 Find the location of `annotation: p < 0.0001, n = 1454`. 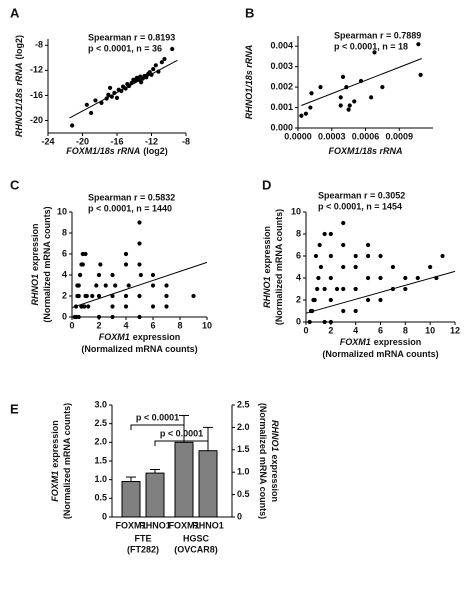

annotation: p < 0.0001, n = 1454 is located at coordinates (360, 206).